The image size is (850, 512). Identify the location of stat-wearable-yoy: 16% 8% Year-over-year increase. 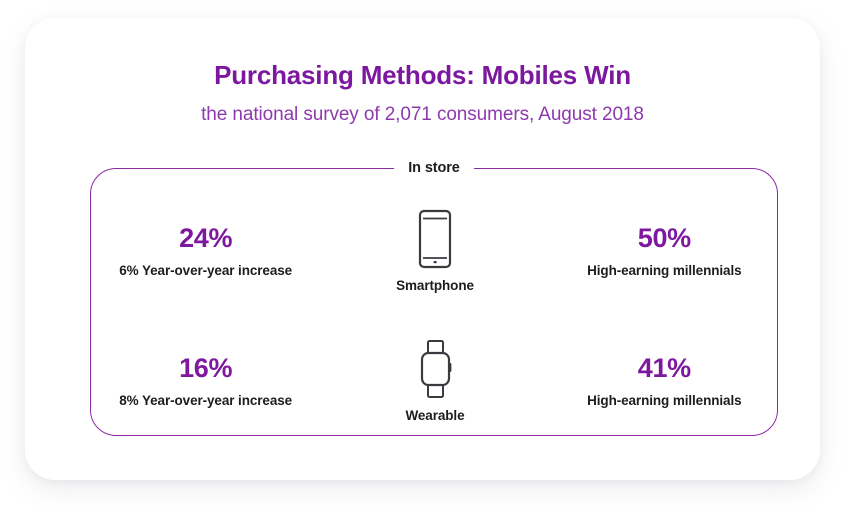
(205, 380).